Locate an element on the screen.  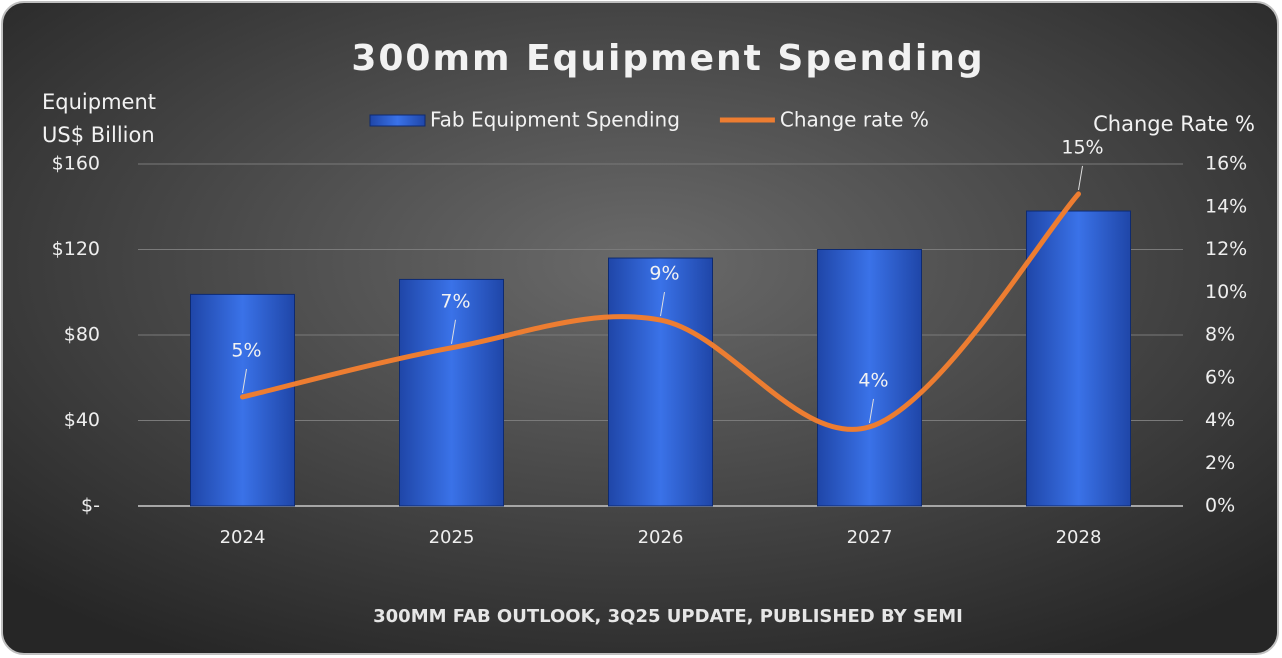
legend-label: Fab Equipment Spending is located at coordinates (555, 120).